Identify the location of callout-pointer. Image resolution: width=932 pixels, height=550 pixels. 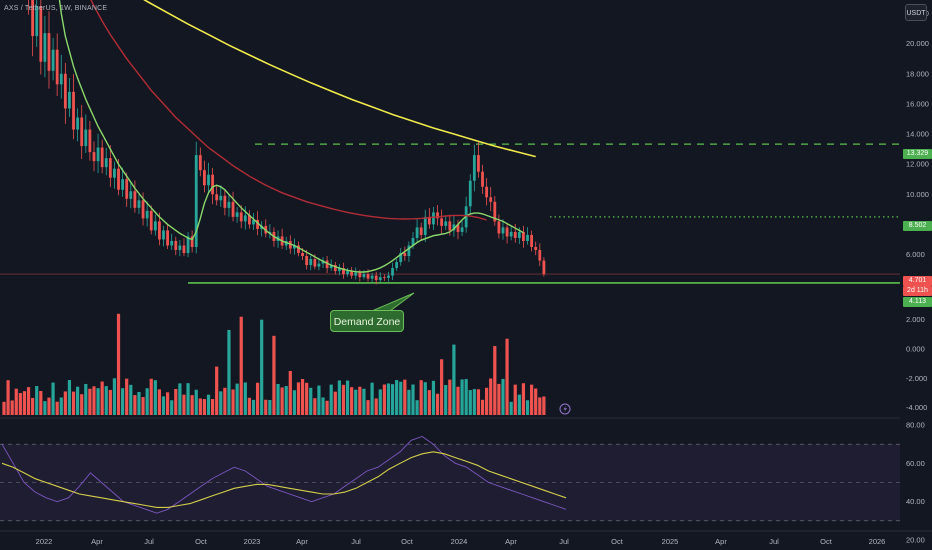
(393, 302).